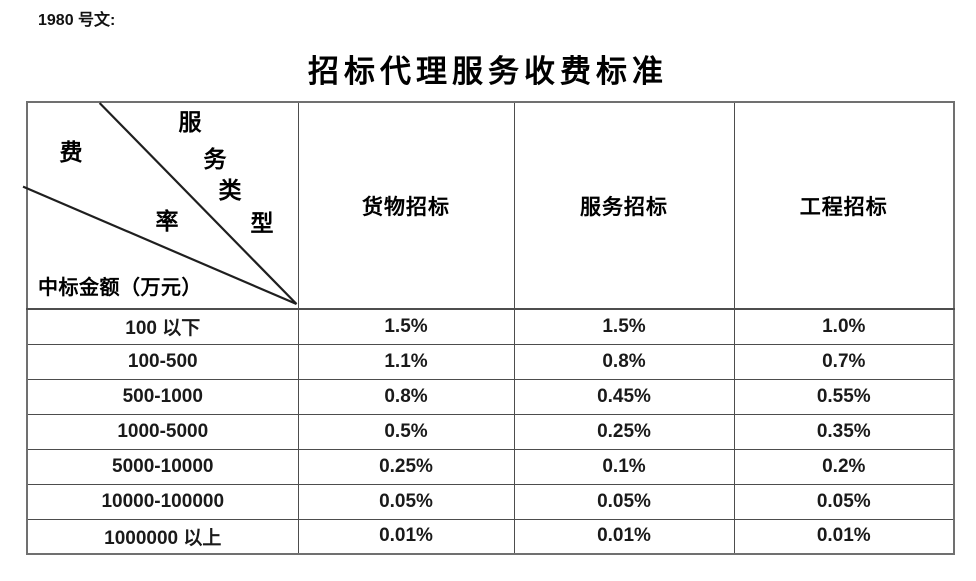  Describe the element at coordinates (162, 536) in the screenshot. I see `amount-range-cell: 1000000 以上` at that location.